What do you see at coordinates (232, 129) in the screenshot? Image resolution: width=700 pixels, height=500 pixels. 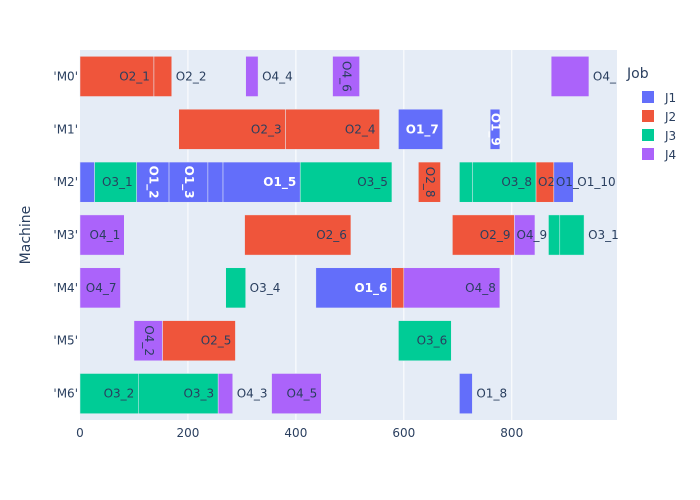 I see `task-O2_3: O2_3` at bounding box center [232, 129].